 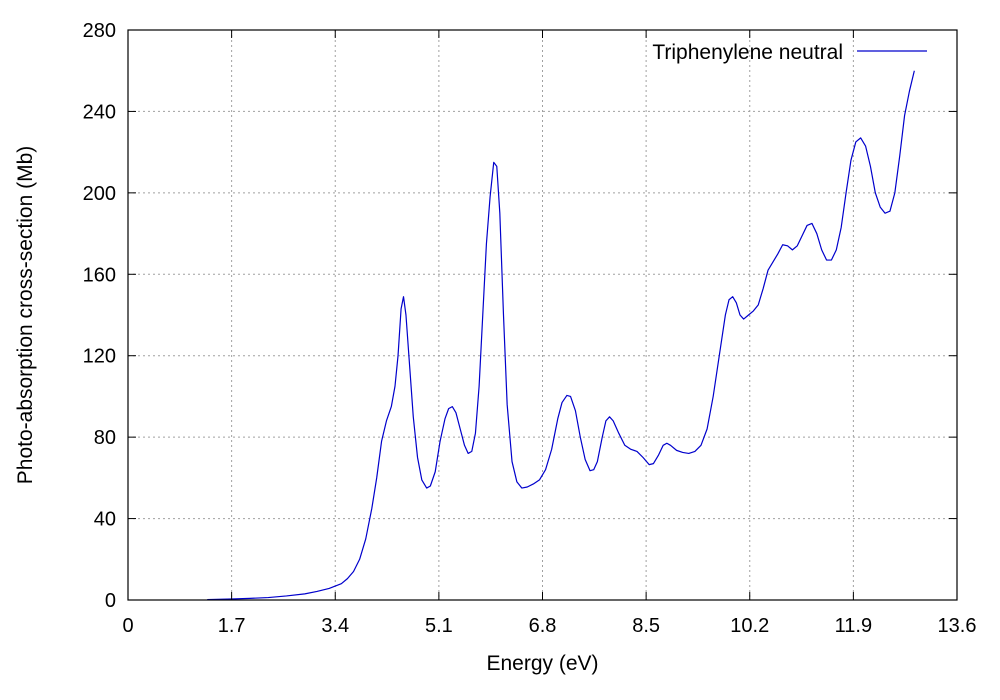 I want to click on x-tick-label: 13.6, so click(x=957, y=626).